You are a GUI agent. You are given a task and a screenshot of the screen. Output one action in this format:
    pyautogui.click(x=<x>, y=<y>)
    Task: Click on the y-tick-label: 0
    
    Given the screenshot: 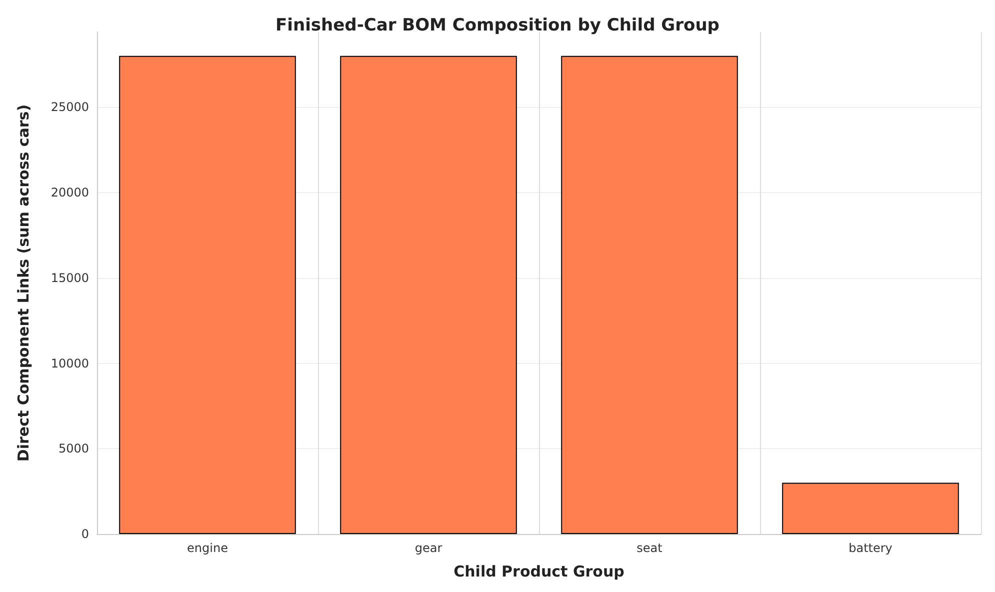 What is the action you would take?
    pyautogui.click(x=85, y=534)
    